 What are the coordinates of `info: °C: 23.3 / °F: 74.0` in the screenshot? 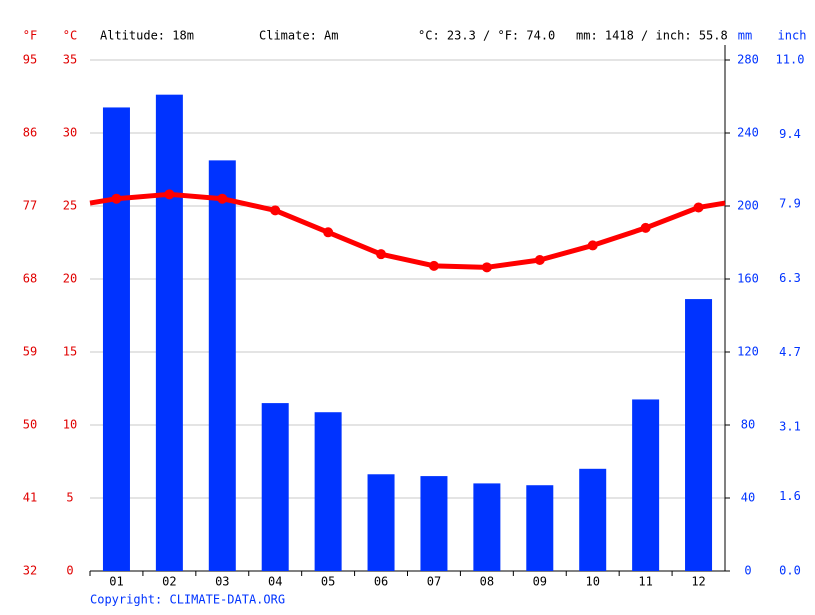 It's located at (486, 36).